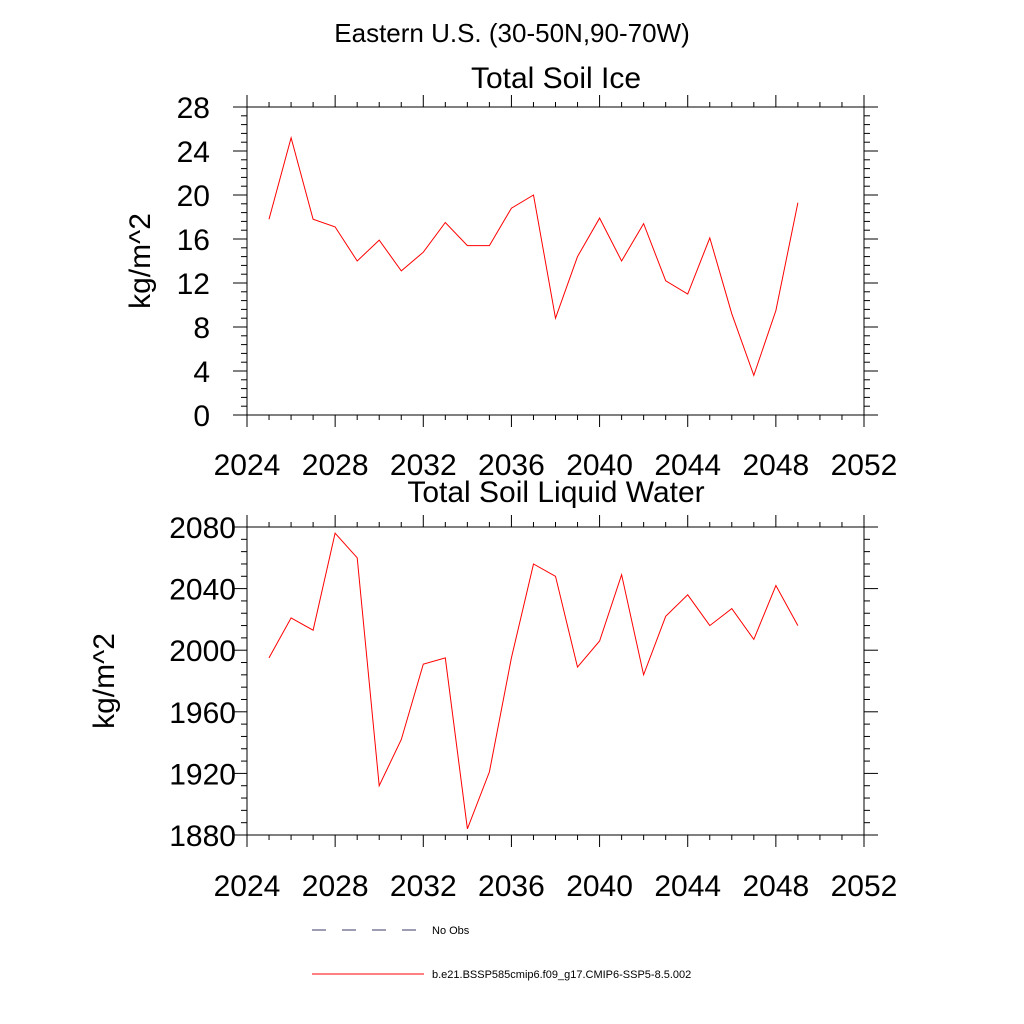 The width and height of the screenshot is (1024, 1024). What do you see at coordinates (556, 78) in the screenshot?
I see `chart-title: Total Soil Ice` at bounding box center [556, 78].